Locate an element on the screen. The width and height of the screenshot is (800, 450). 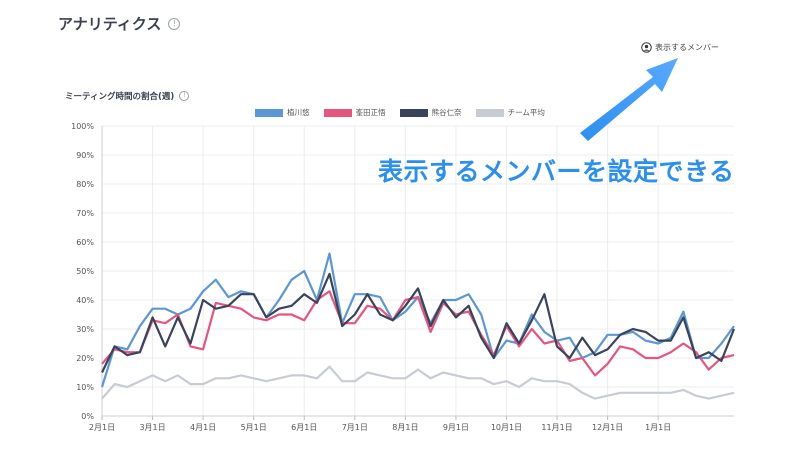
legend-label: 峯田正悟 is located at coordinates (370, 112).